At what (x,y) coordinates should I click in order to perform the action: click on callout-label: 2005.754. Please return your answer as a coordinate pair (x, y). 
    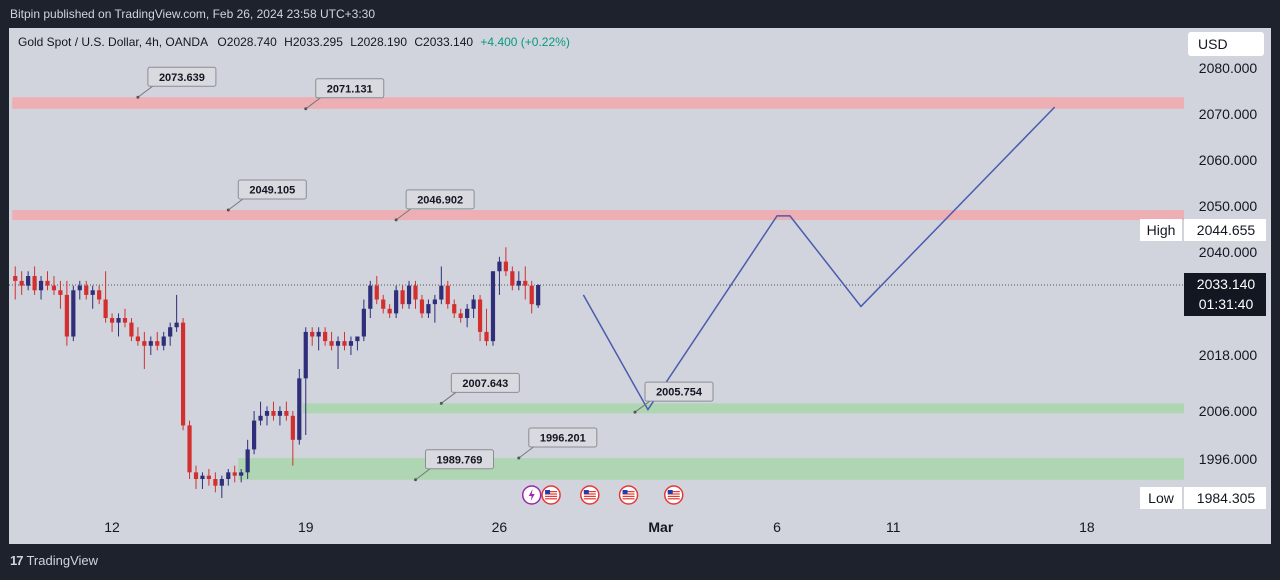
    Looking at the image, I should click on (679, 393).